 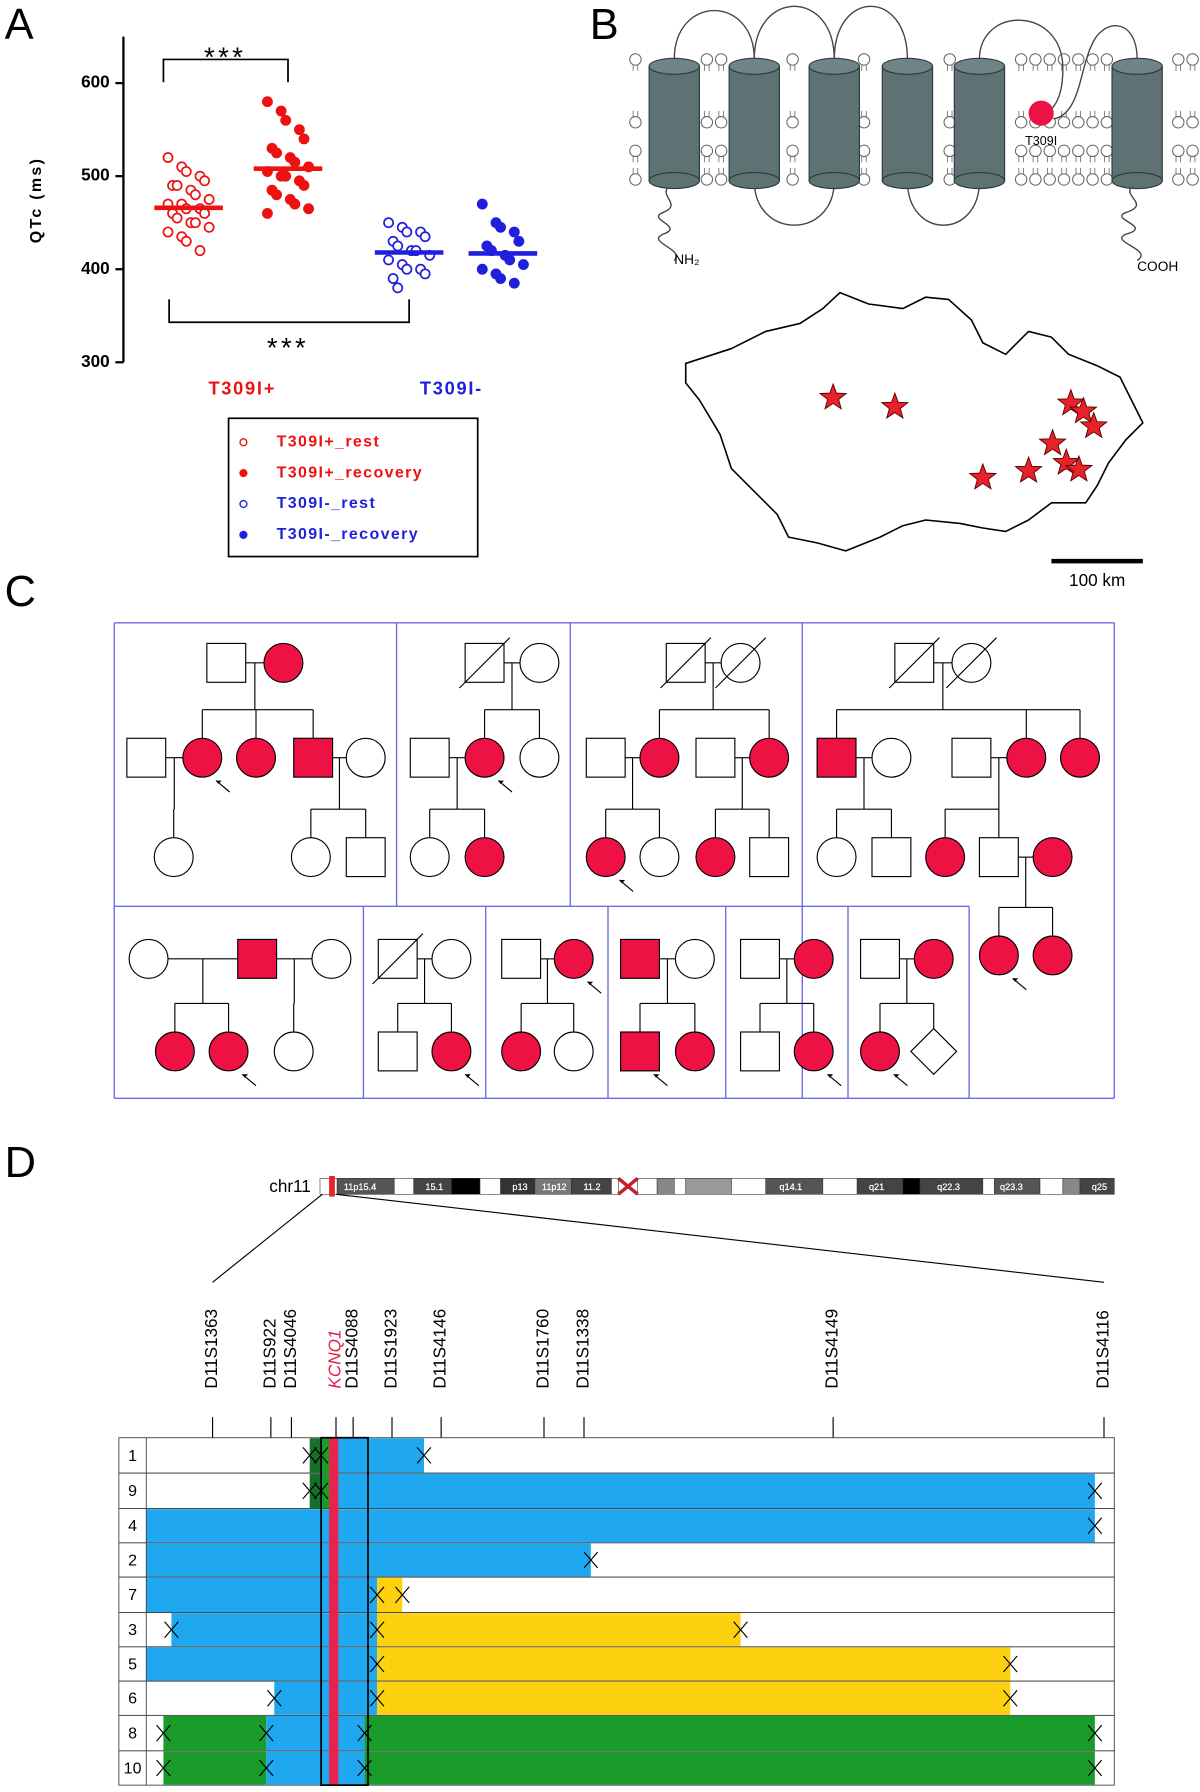 I want to click on y-axis-label: QTc (ms), so click(x=36, y=200).